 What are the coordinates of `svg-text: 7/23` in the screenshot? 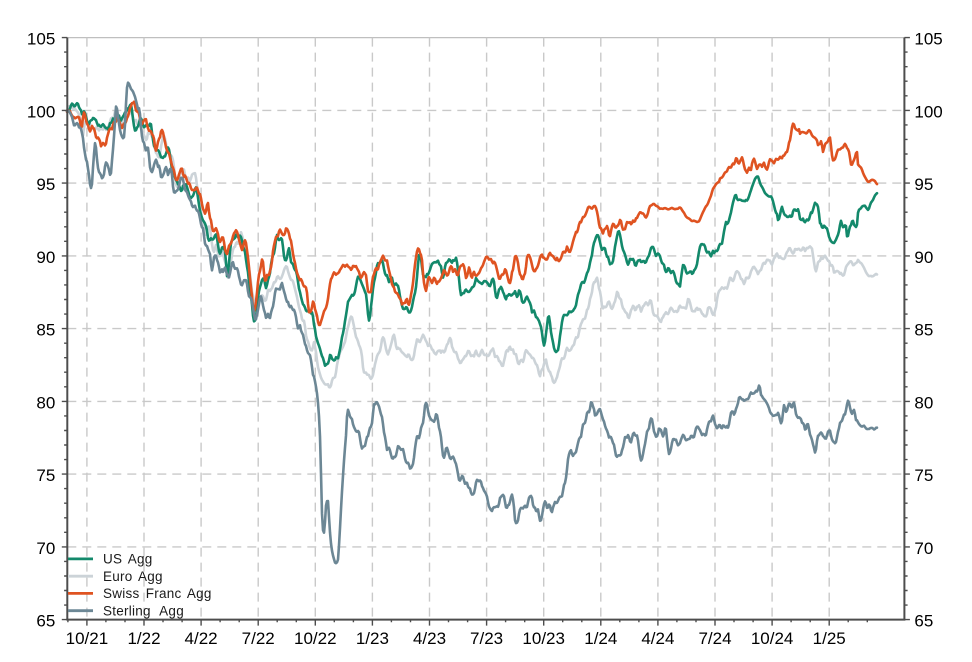 It's located at (486, 638).